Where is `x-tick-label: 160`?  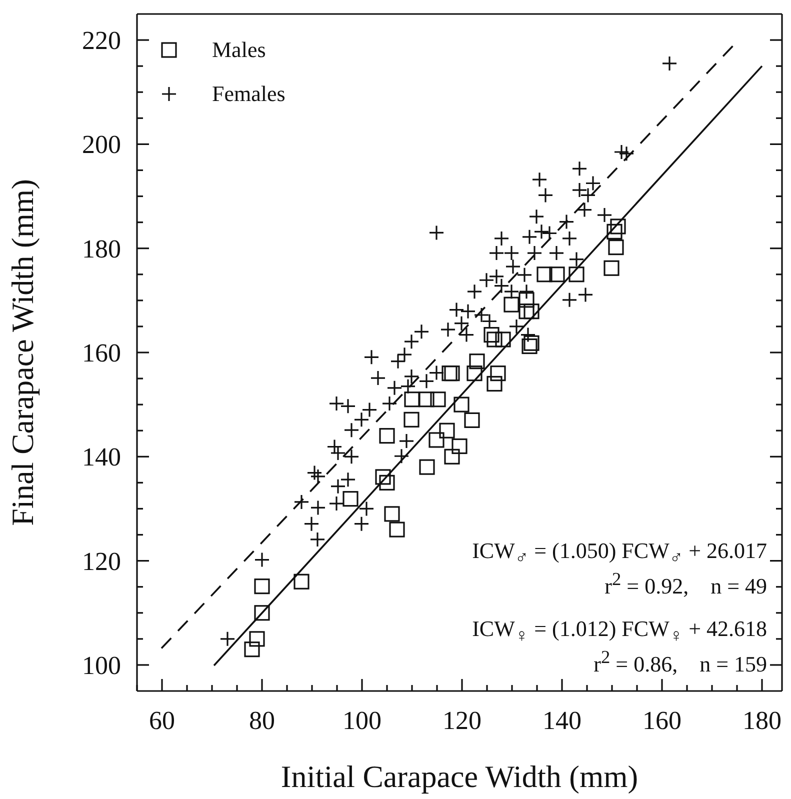 x-tick-label: 160 is located at coordinates (662, 720).